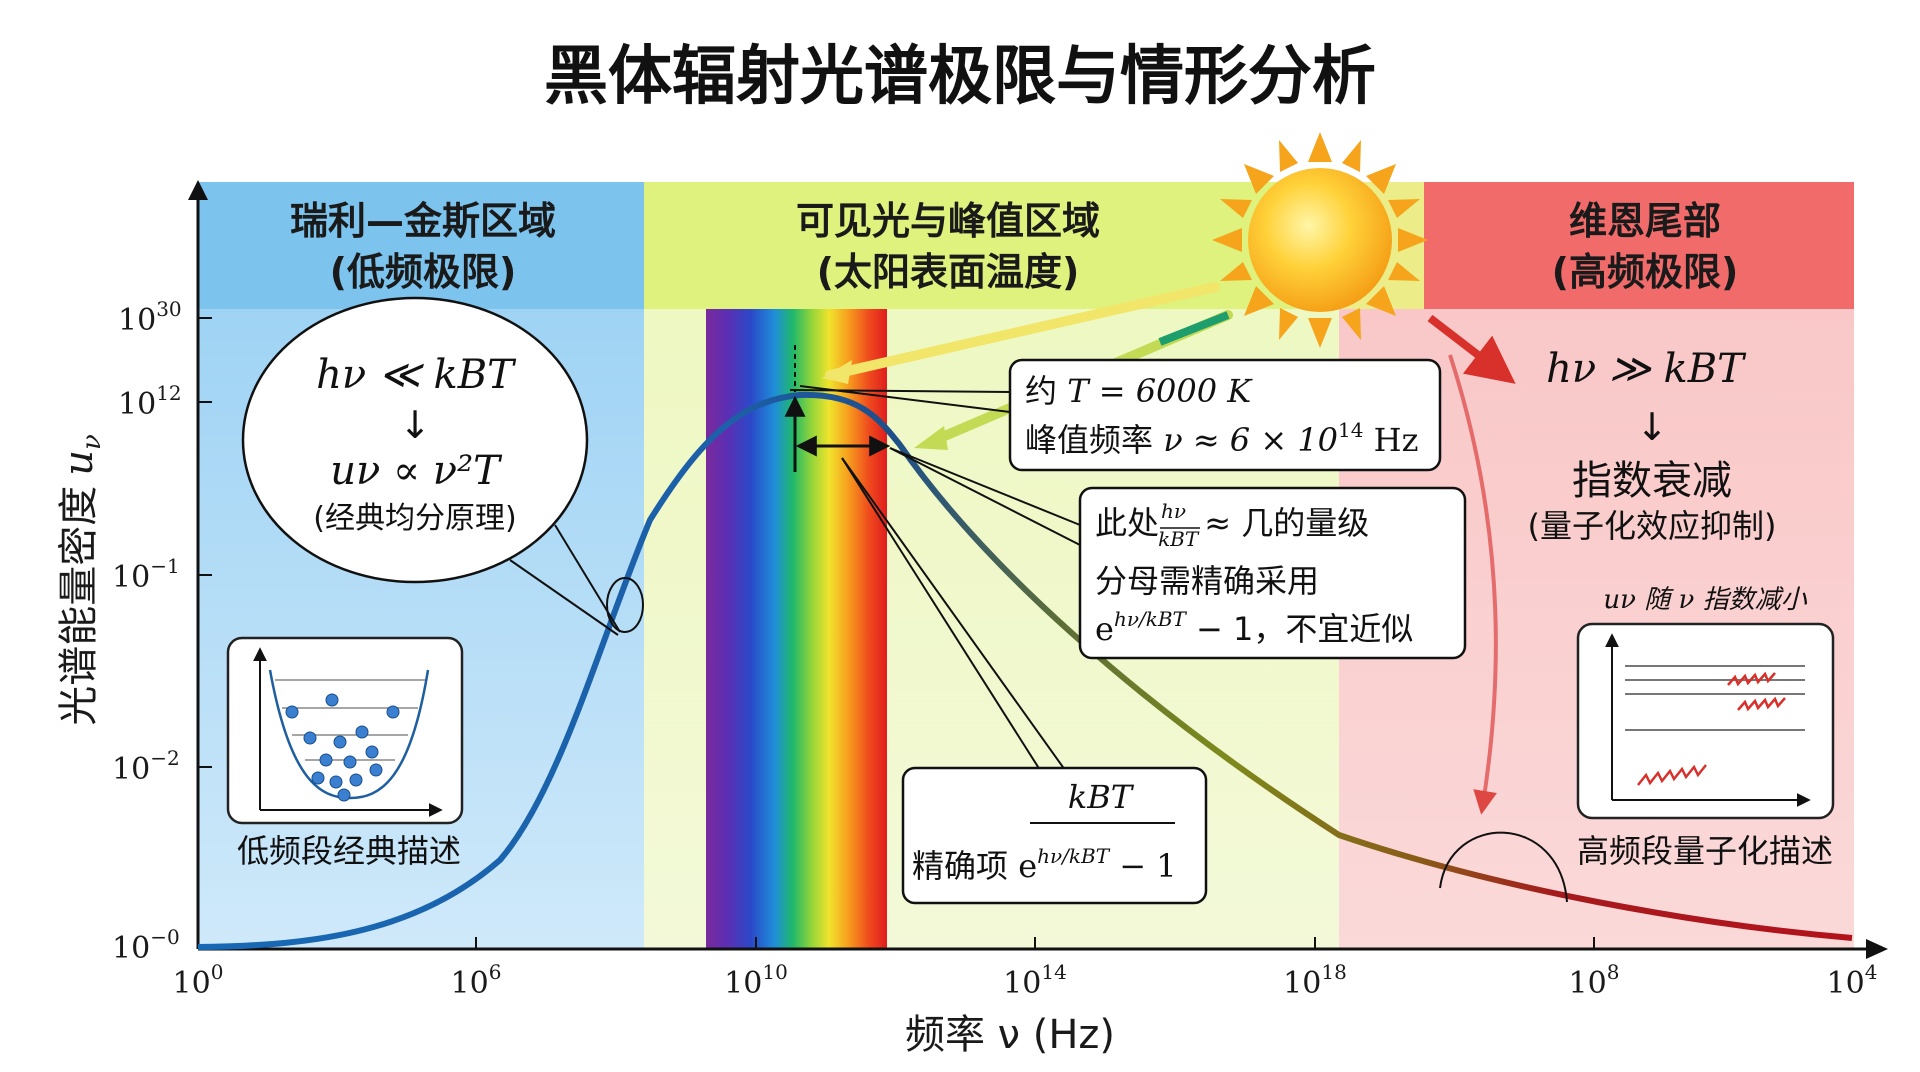 The image size is (1920, 1072). What do you see at coordinates (948, 221) in the screenshot?
I see `peak-region-title: 可见光与峰值区域` at bounding box center [948, 221].